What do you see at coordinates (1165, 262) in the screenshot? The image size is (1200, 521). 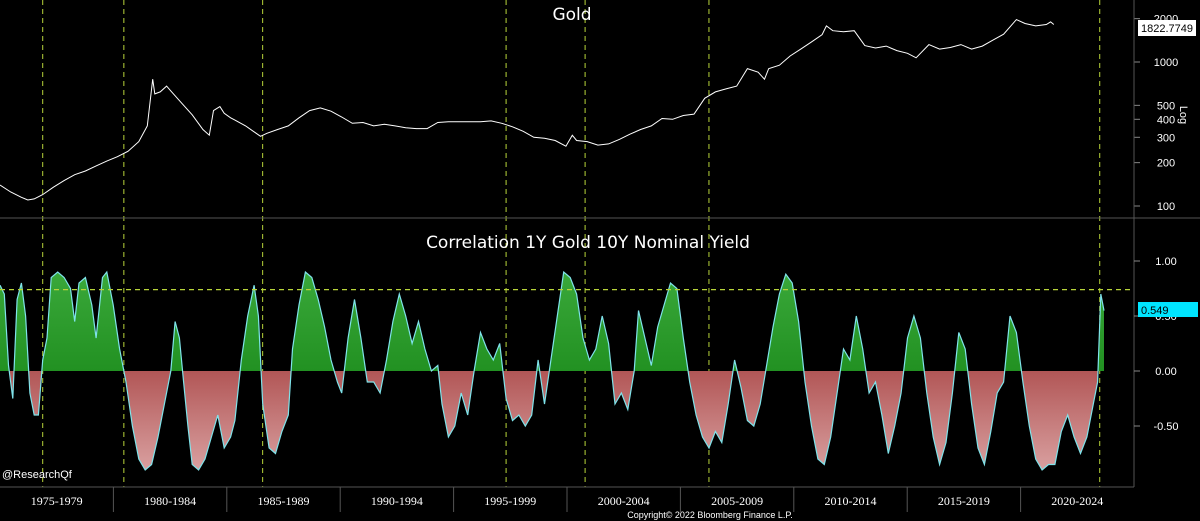 I see `correlation-y-tick-label: 1.00` at bounding box center [1165, 262].